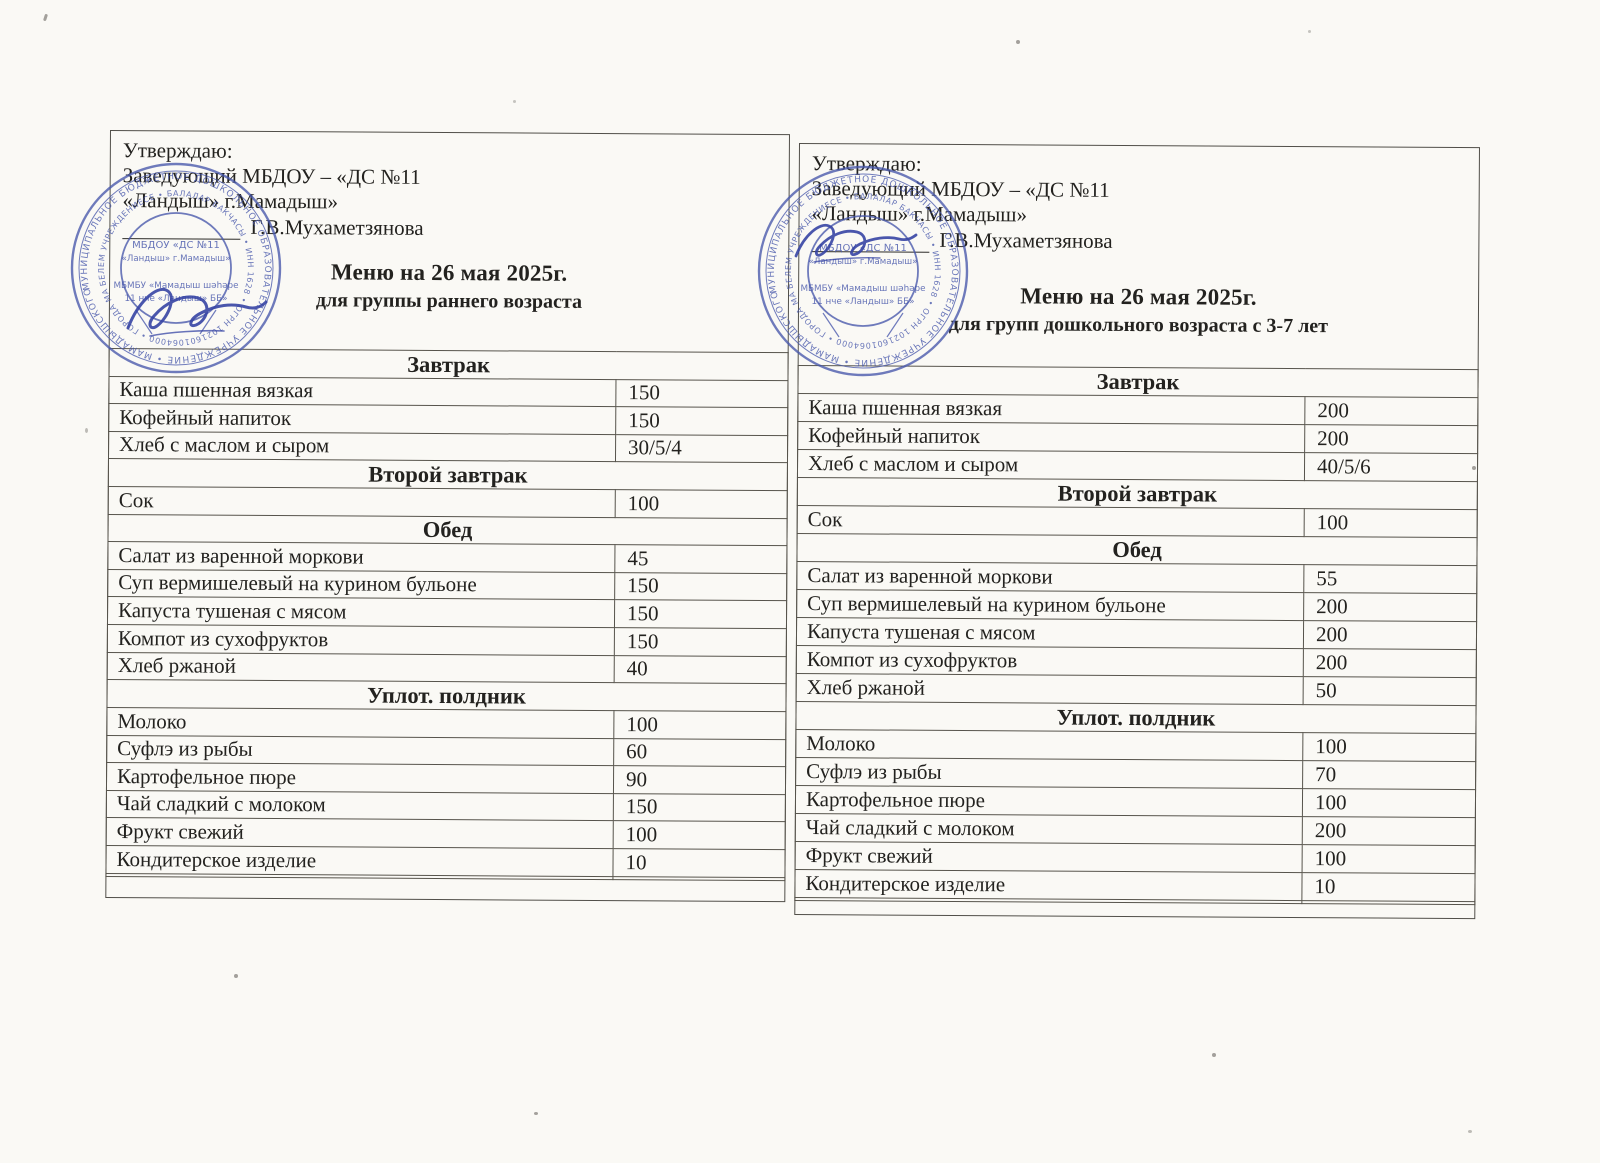 This screenshot has width=1600, height=1163. What do you see at coordinates (1136, 717) in the screenshot?
I see `menu-section-row: Уплот. полдник` at bounding box center [1136, 717].